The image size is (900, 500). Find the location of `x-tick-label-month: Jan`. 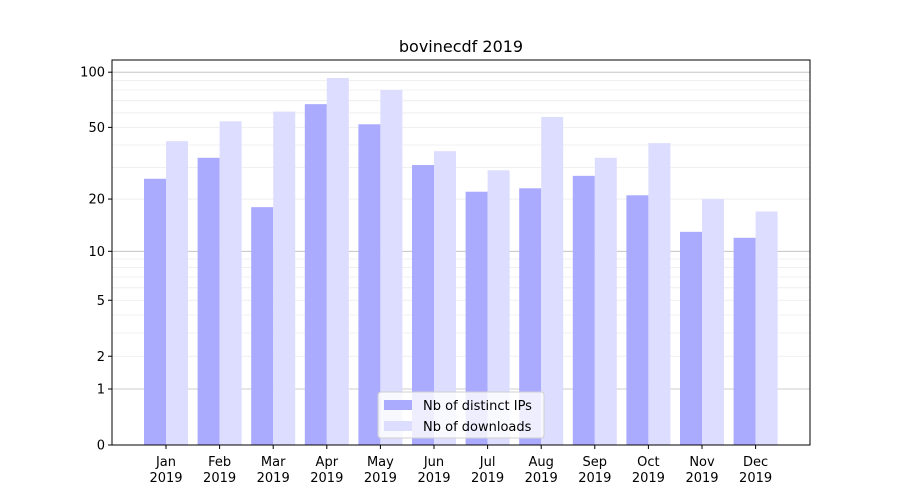

x-tick-label-month: Jan is located at coordinates (165, 462).